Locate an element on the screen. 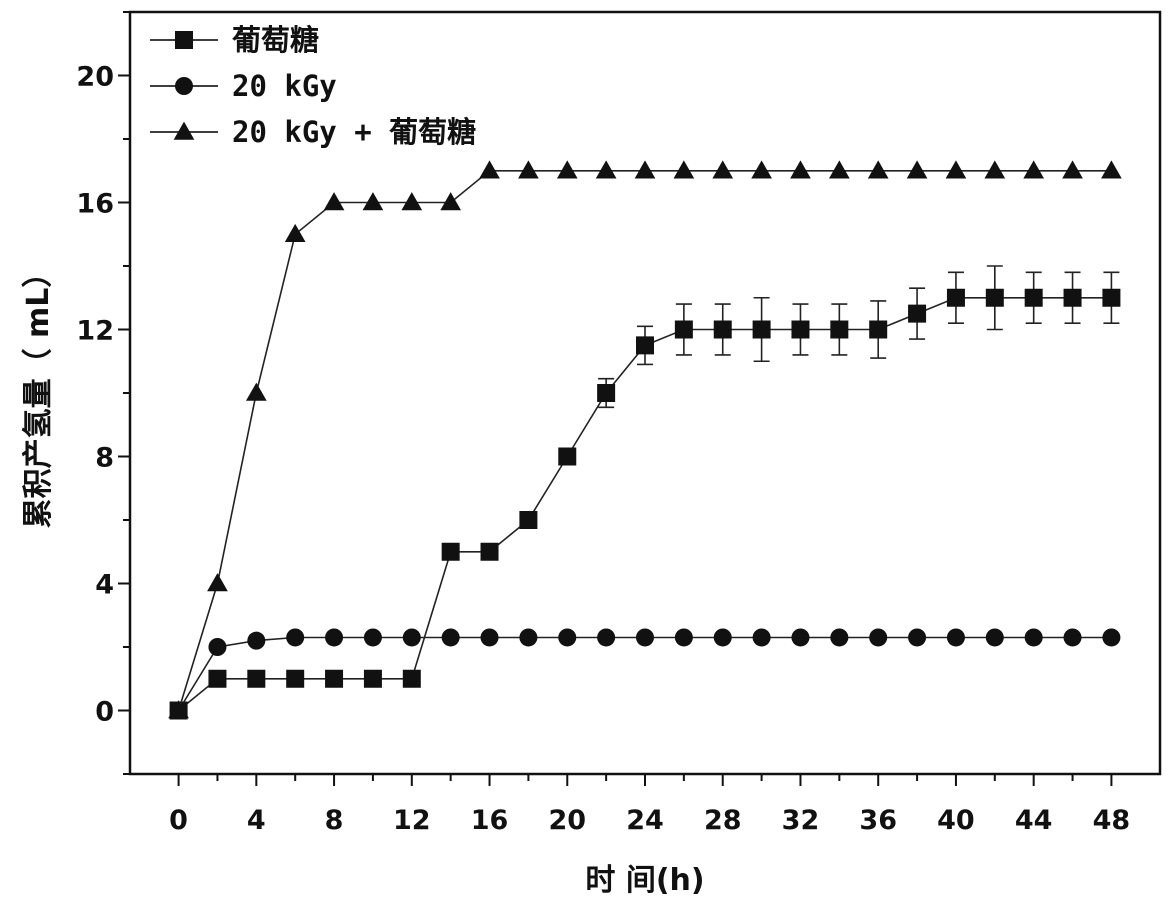  x-tick-label: 16 is located at coordinates (490, 820).